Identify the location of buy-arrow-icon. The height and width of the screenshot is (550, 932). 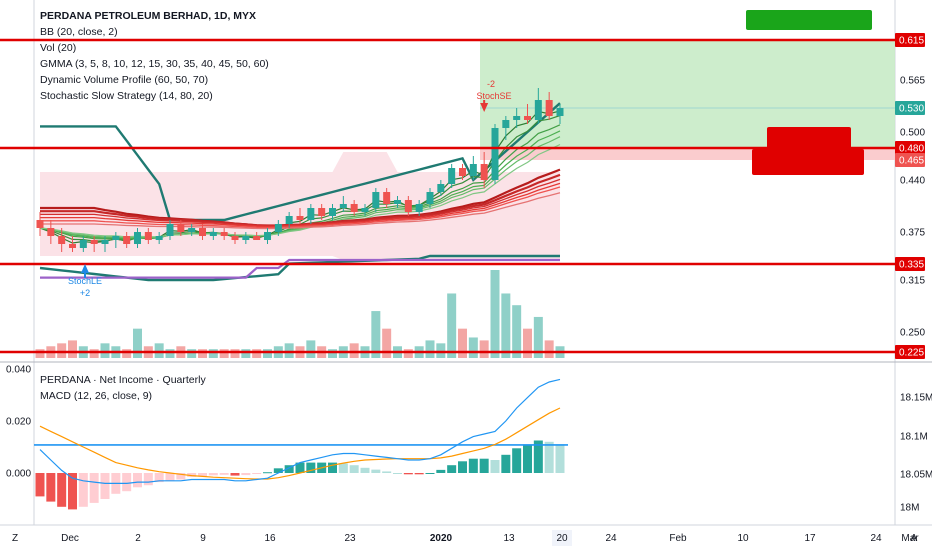
(85, 268).